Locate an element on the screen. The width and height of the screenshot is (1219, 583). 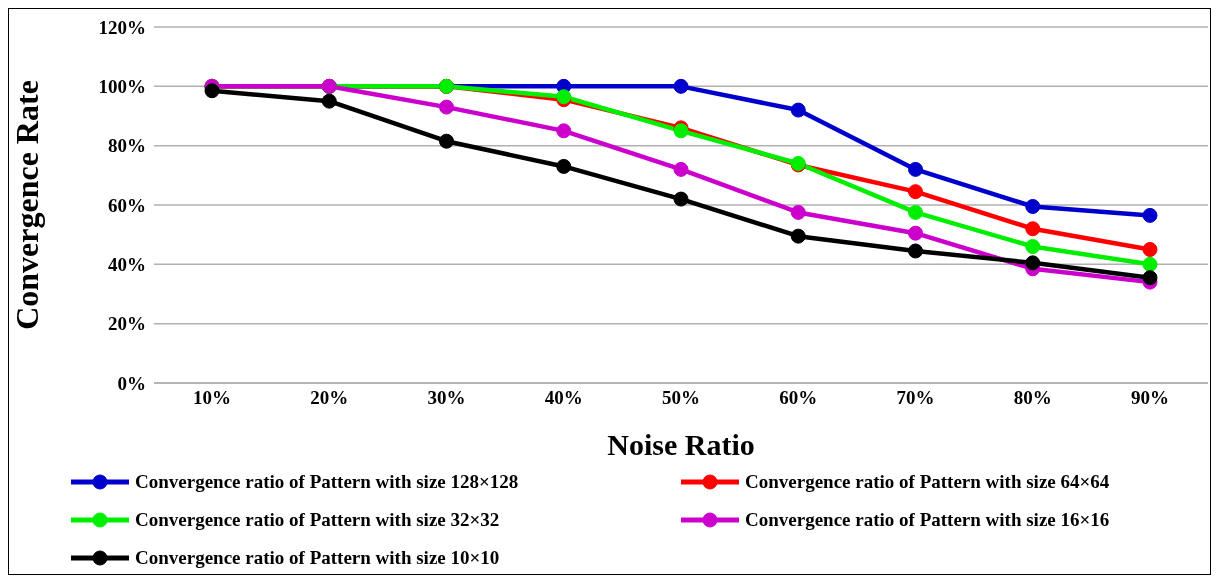
x-tick-label: 60% is located at coordinates (798, 398).